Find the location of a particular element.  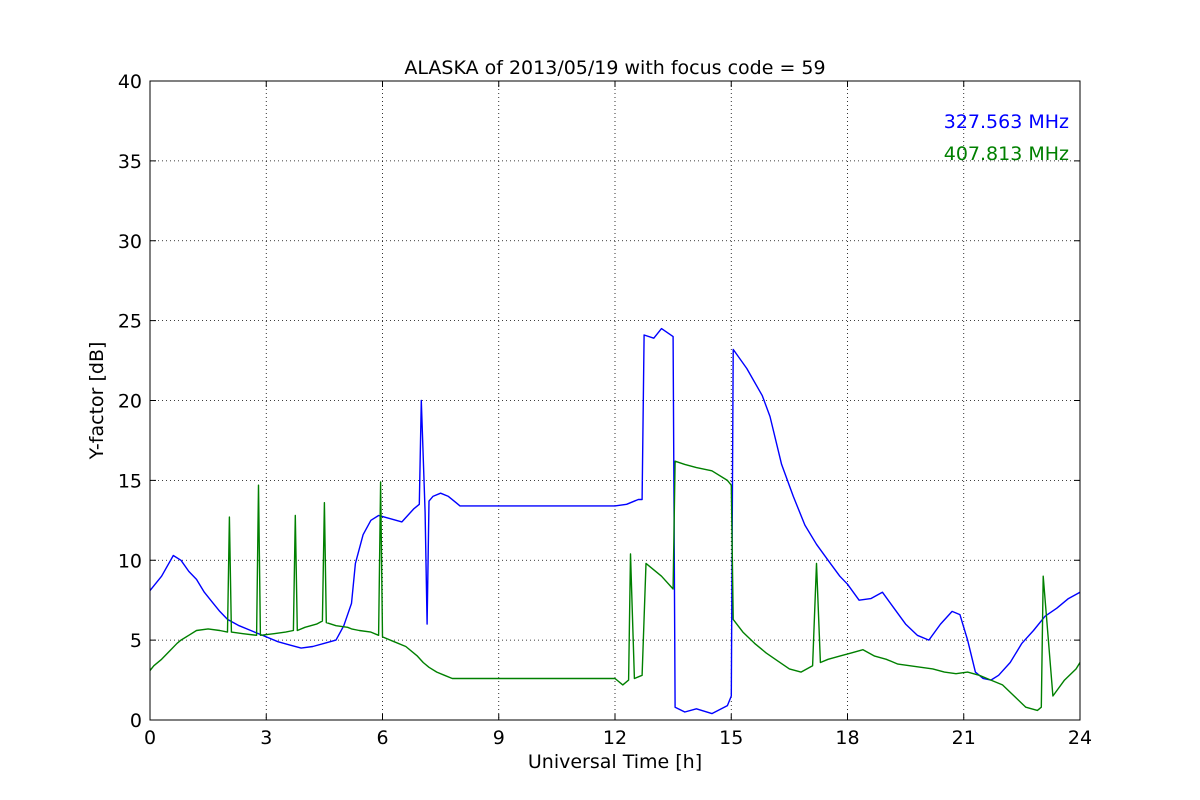

y-tick-label: 40 is located at coordinates (130, 82).